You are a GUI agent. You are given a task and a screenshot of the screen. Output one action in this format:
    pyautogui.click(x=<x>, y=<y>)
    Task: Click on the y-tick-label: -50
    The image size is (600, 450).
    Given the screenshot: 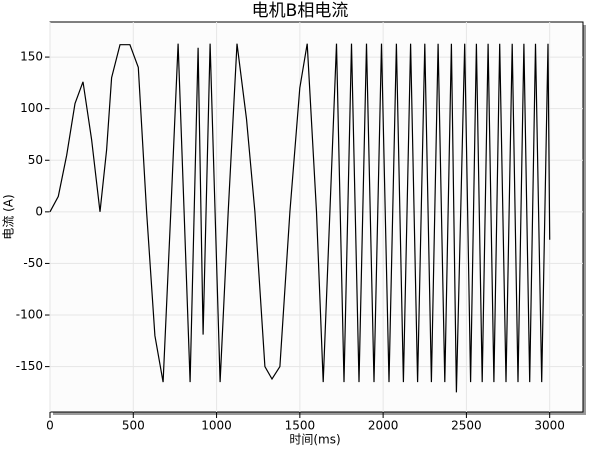 What is the action you would take?
    pyautogui.click(x=33, y=263)
    